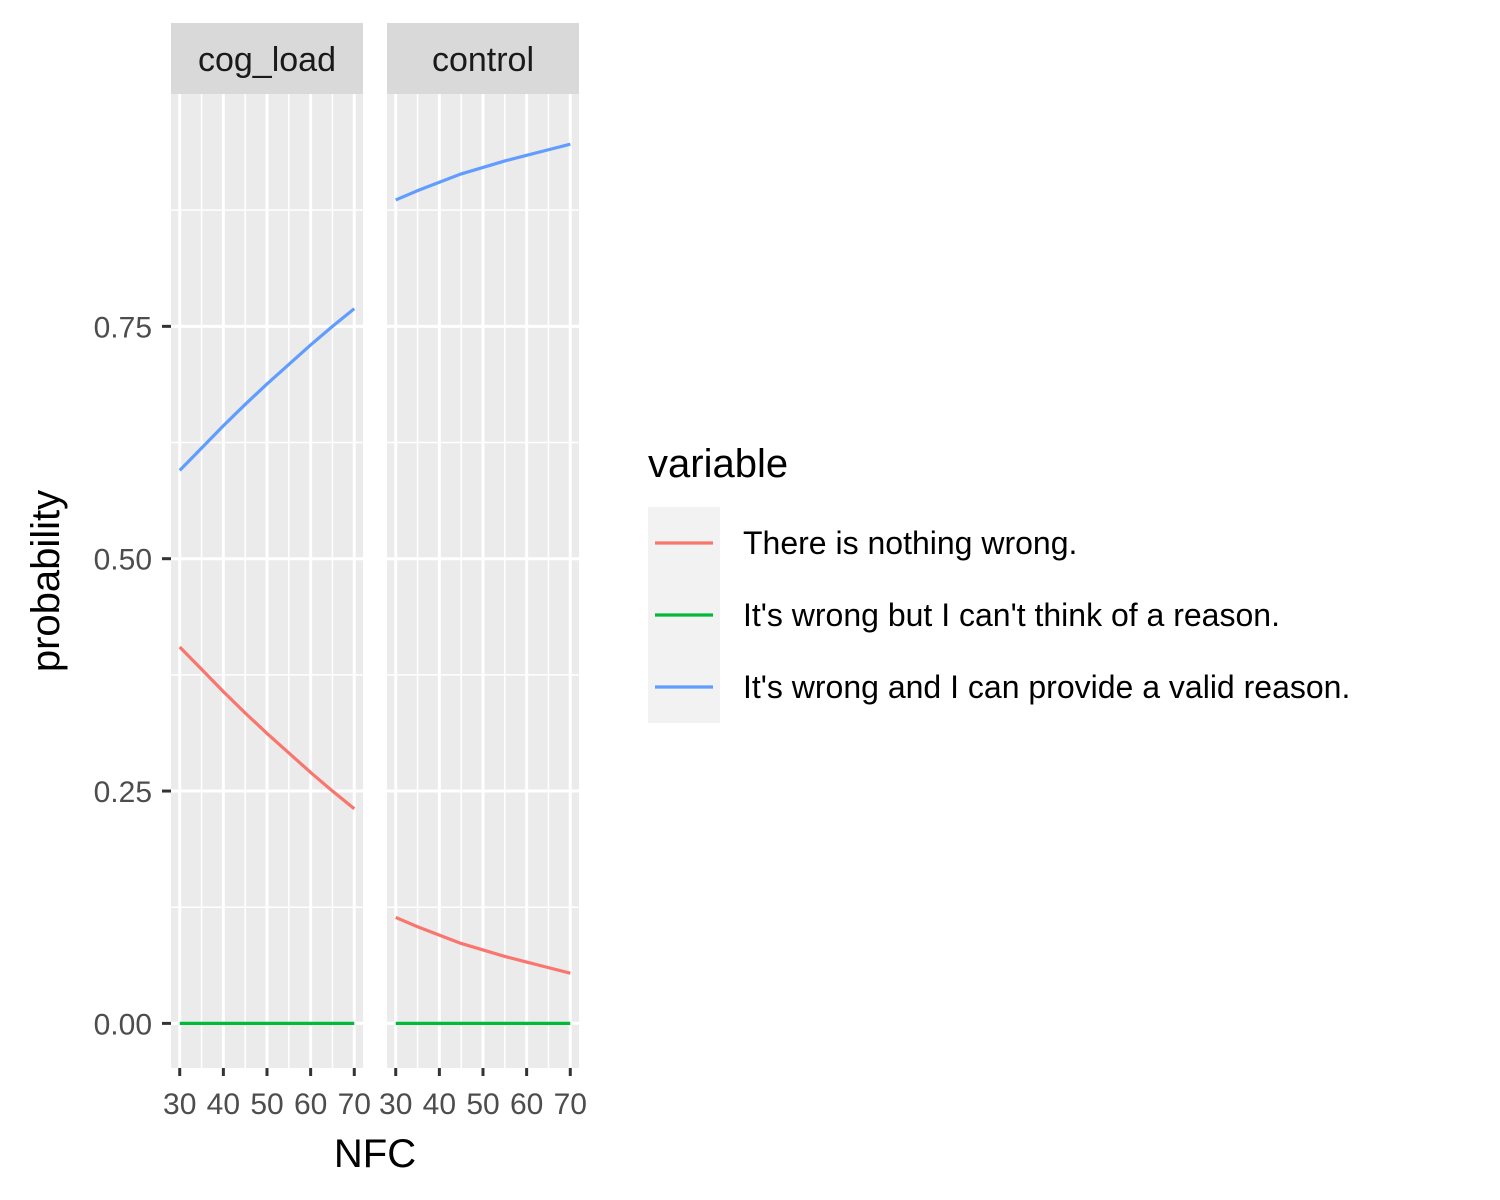 The width and height of the screenshot is (1500, 1200). Describe the element at coordinates (123, 560) in the screenshot. I see `y-tick-label: 0.50` at that location.